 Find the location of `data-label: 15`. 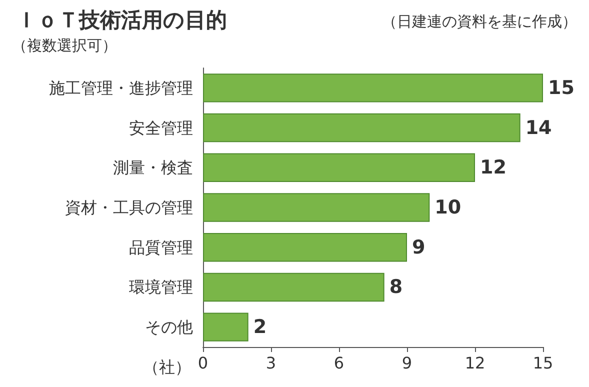

data-label: 15 is located at coordinates (561, 87).